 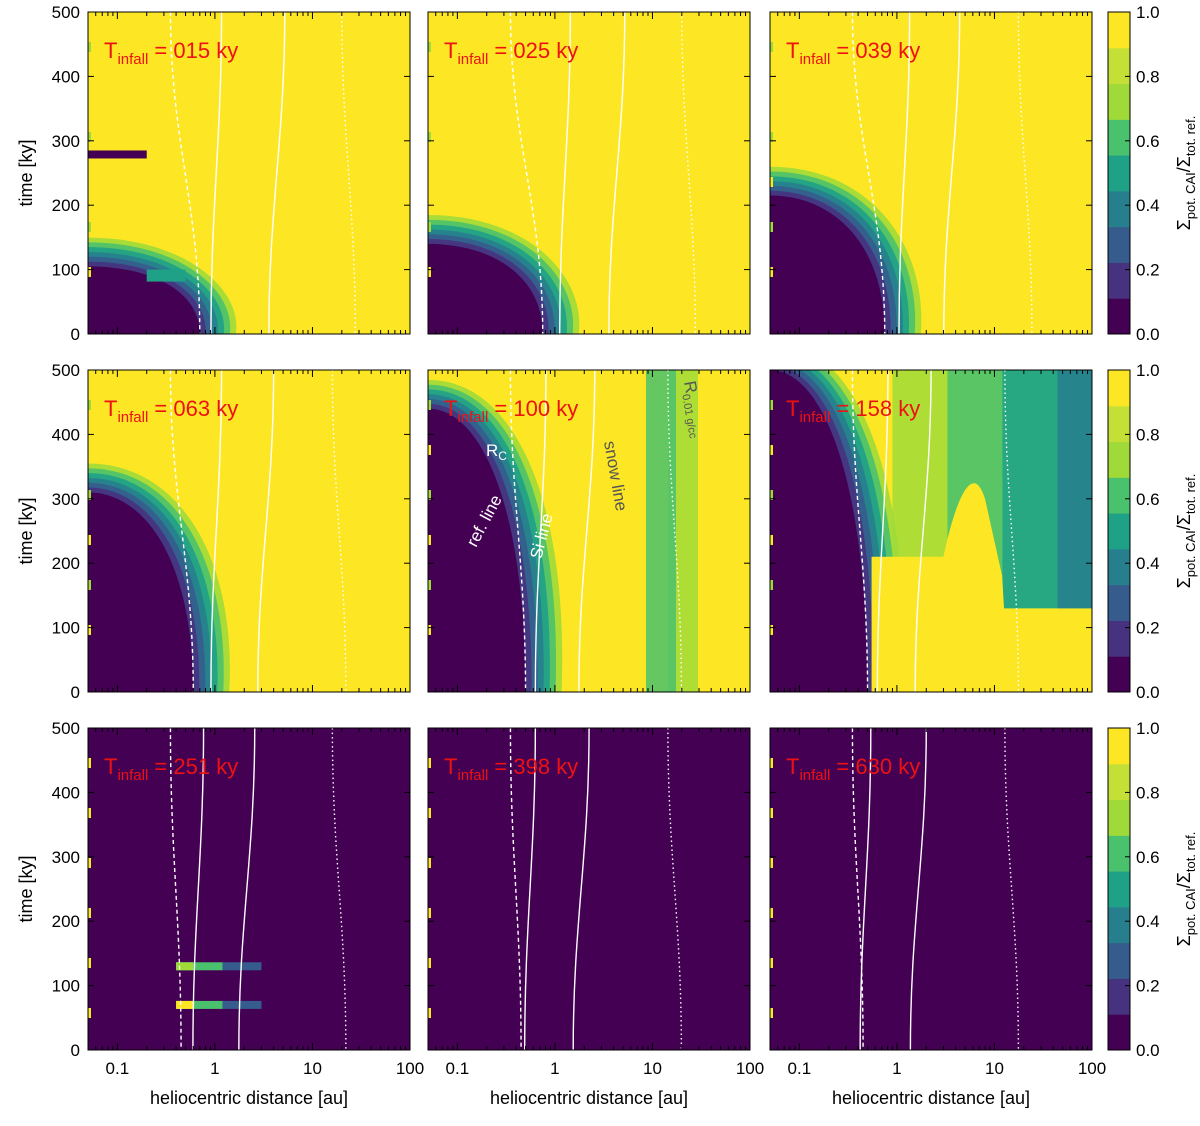 I want to click on dark-stripe, so click(x=117, y=154).